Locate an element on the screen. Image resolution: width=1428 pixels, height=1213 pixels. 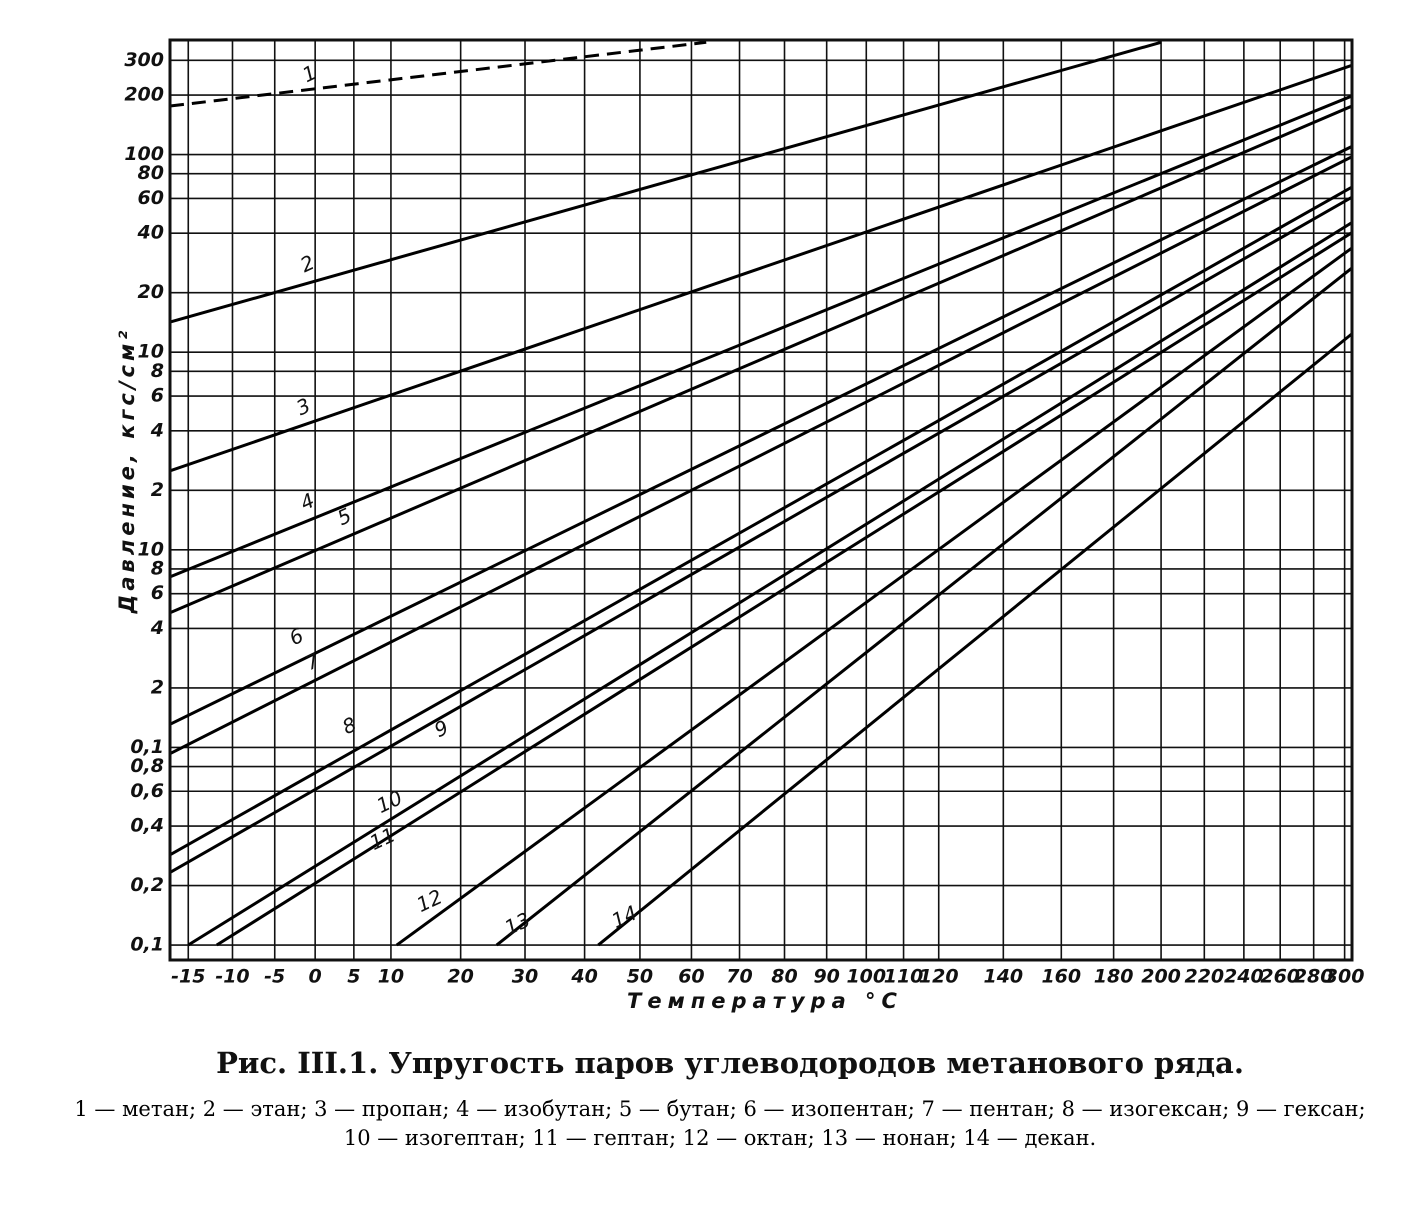
series-line is located at coordinates (438, 74).